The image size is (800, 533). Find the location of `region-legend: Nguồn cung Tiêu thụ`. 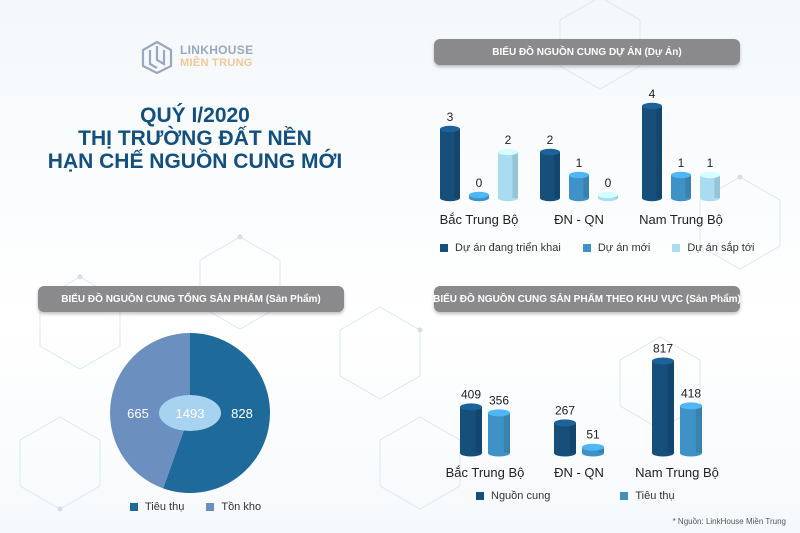

region-legend: Nguồn cung Tiêu thụ is located at coordinates (586, 496).